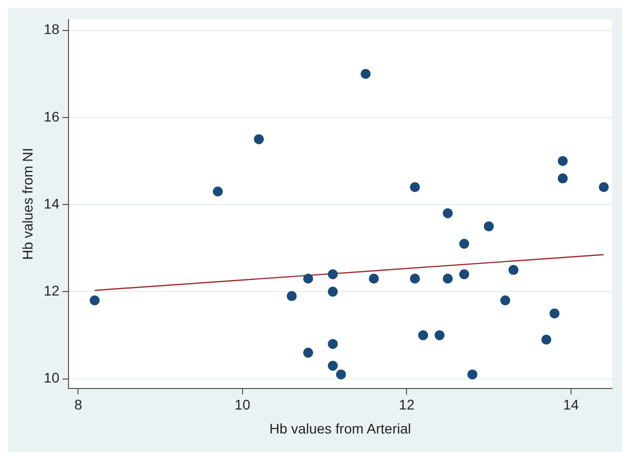 Image resolution: width=630 pixels, height=460 pixels. I want to click on x-tick-label: 12, so click(406, 404).